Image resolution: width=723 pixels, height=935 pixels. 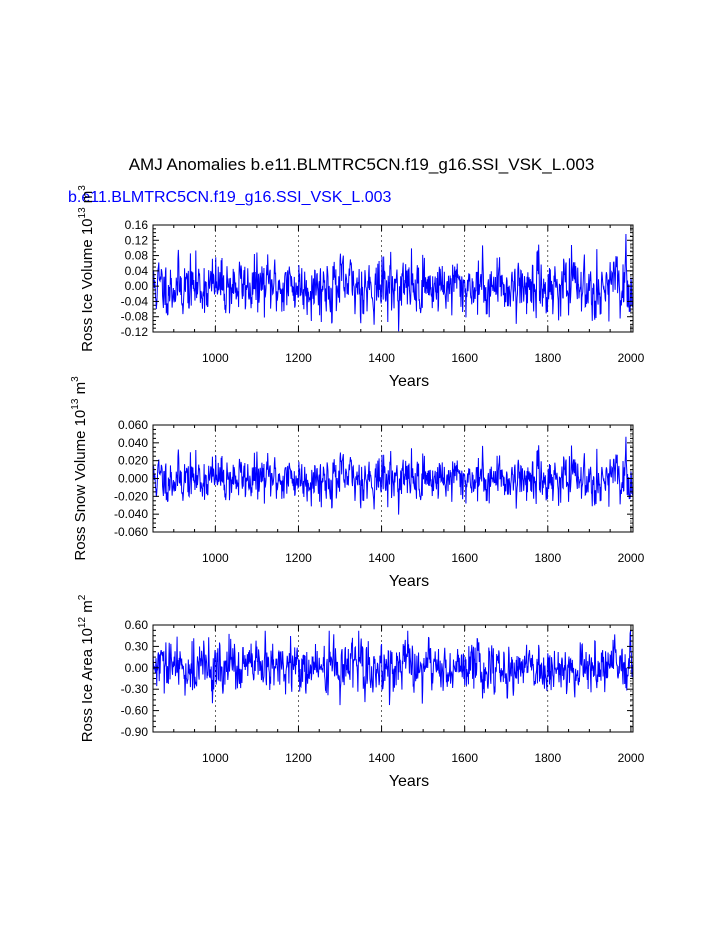 I want to click on y-tick-label: 0.020, so click(x=133, y=461).